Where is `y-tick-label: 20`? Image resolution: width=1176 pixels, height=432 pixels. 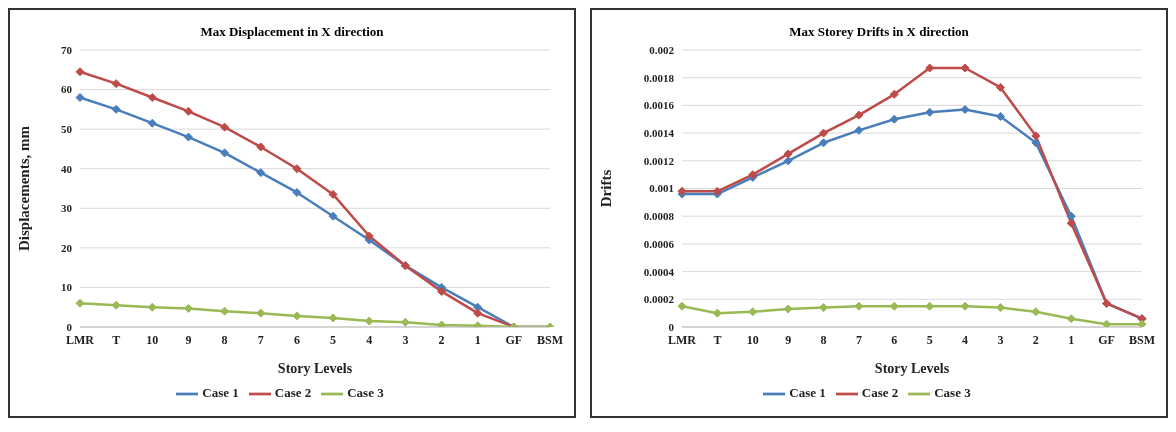 y-tick-label: 20 is located at coordinates (67, 247).